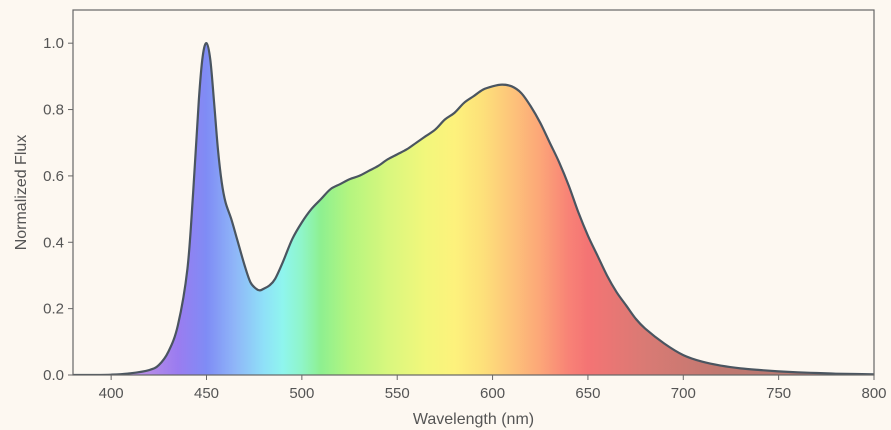 Image resolution: width=891 pixels, height=430 pixels. I want to click on x-tick-label: 800, so click(873, 393).